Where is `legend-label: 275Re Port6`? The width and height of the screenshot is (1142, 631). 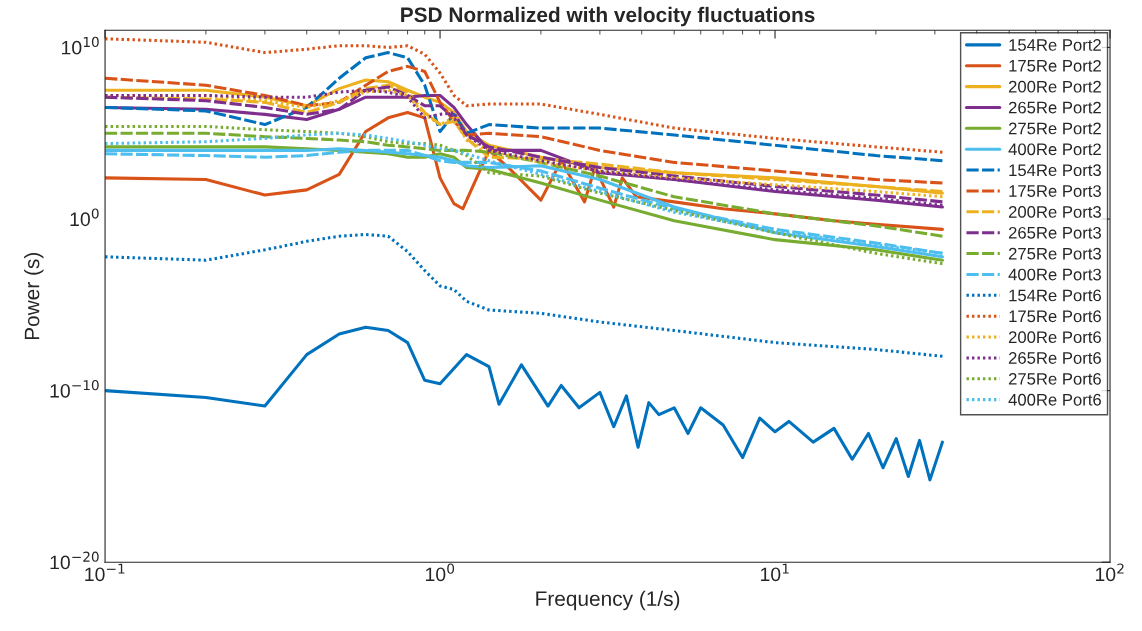
legend-label: 275Re Port6 is located at coordinates (1054, 378).